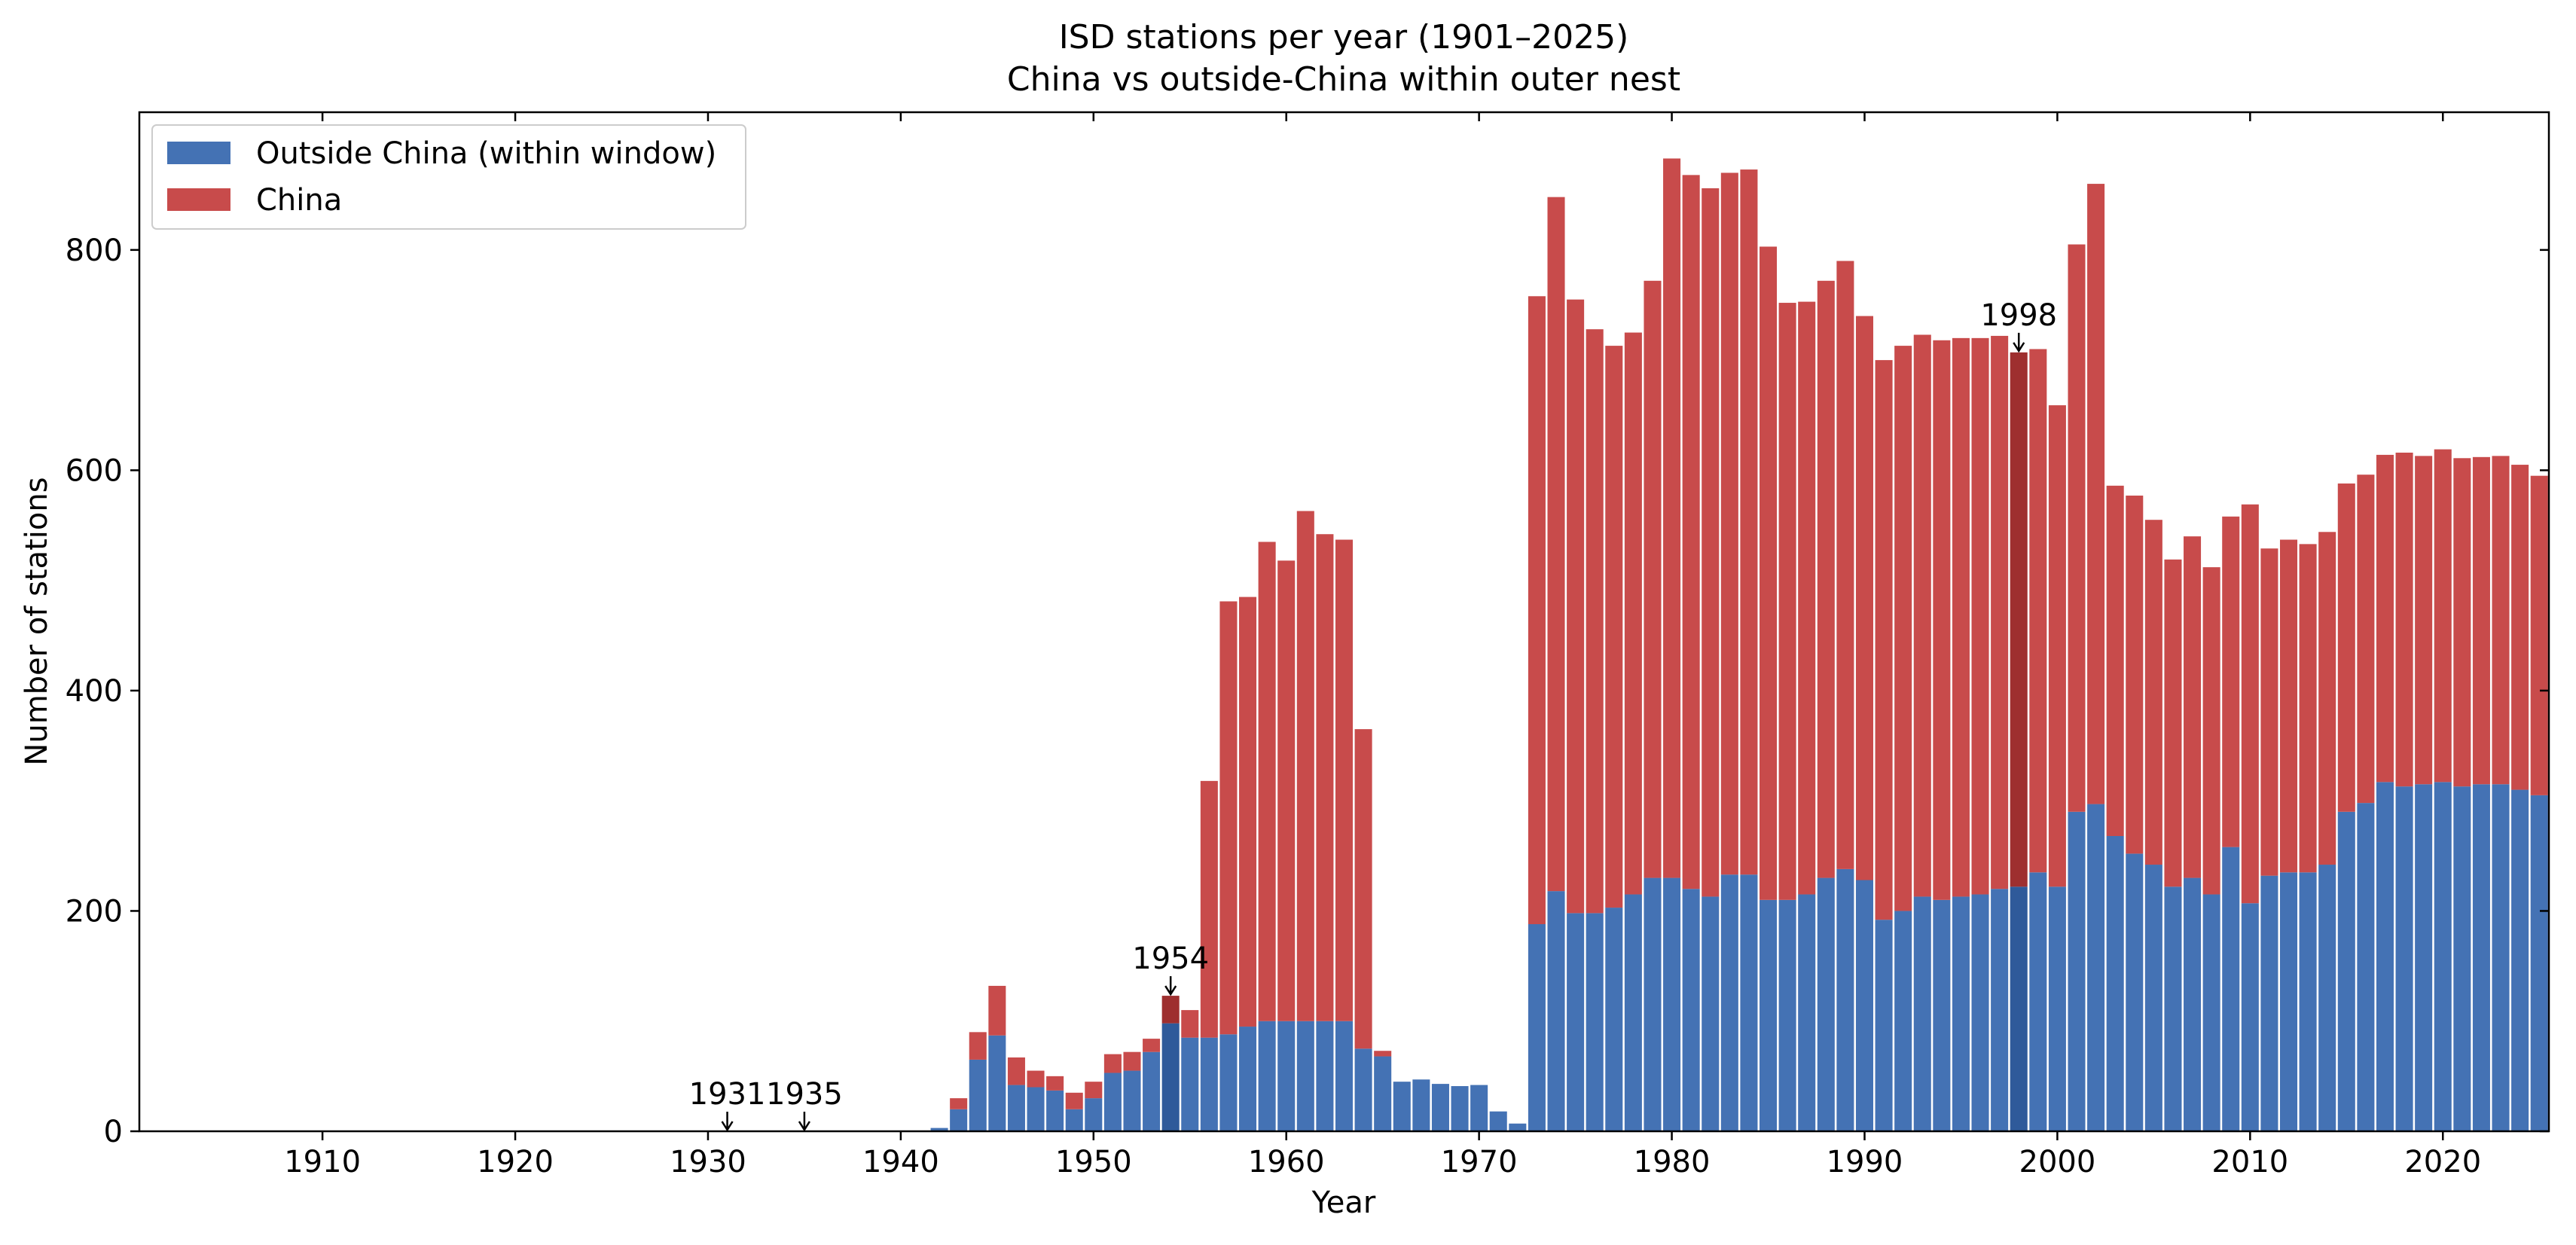  I want to click on bar-china-2012, so click(2289, 706).